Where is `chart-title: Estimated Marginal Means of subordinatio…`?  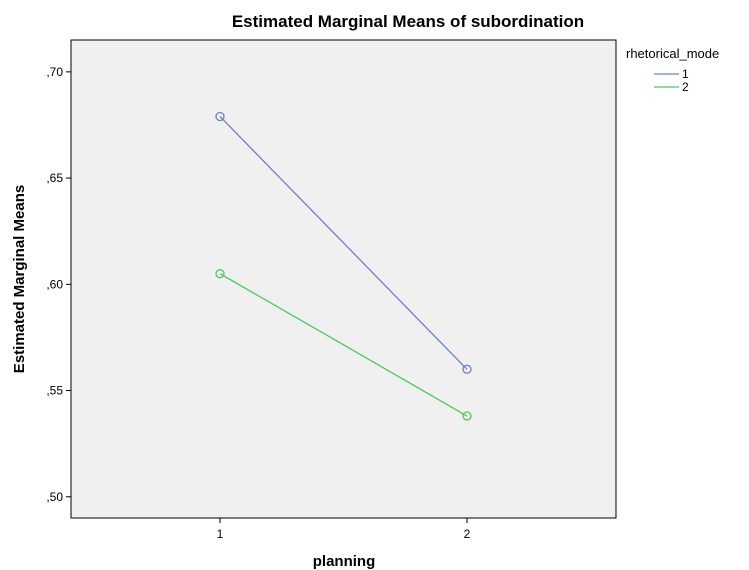 chart-title: Estimated Marginal Means of subordinatio… is located at coordinates (408, 21).